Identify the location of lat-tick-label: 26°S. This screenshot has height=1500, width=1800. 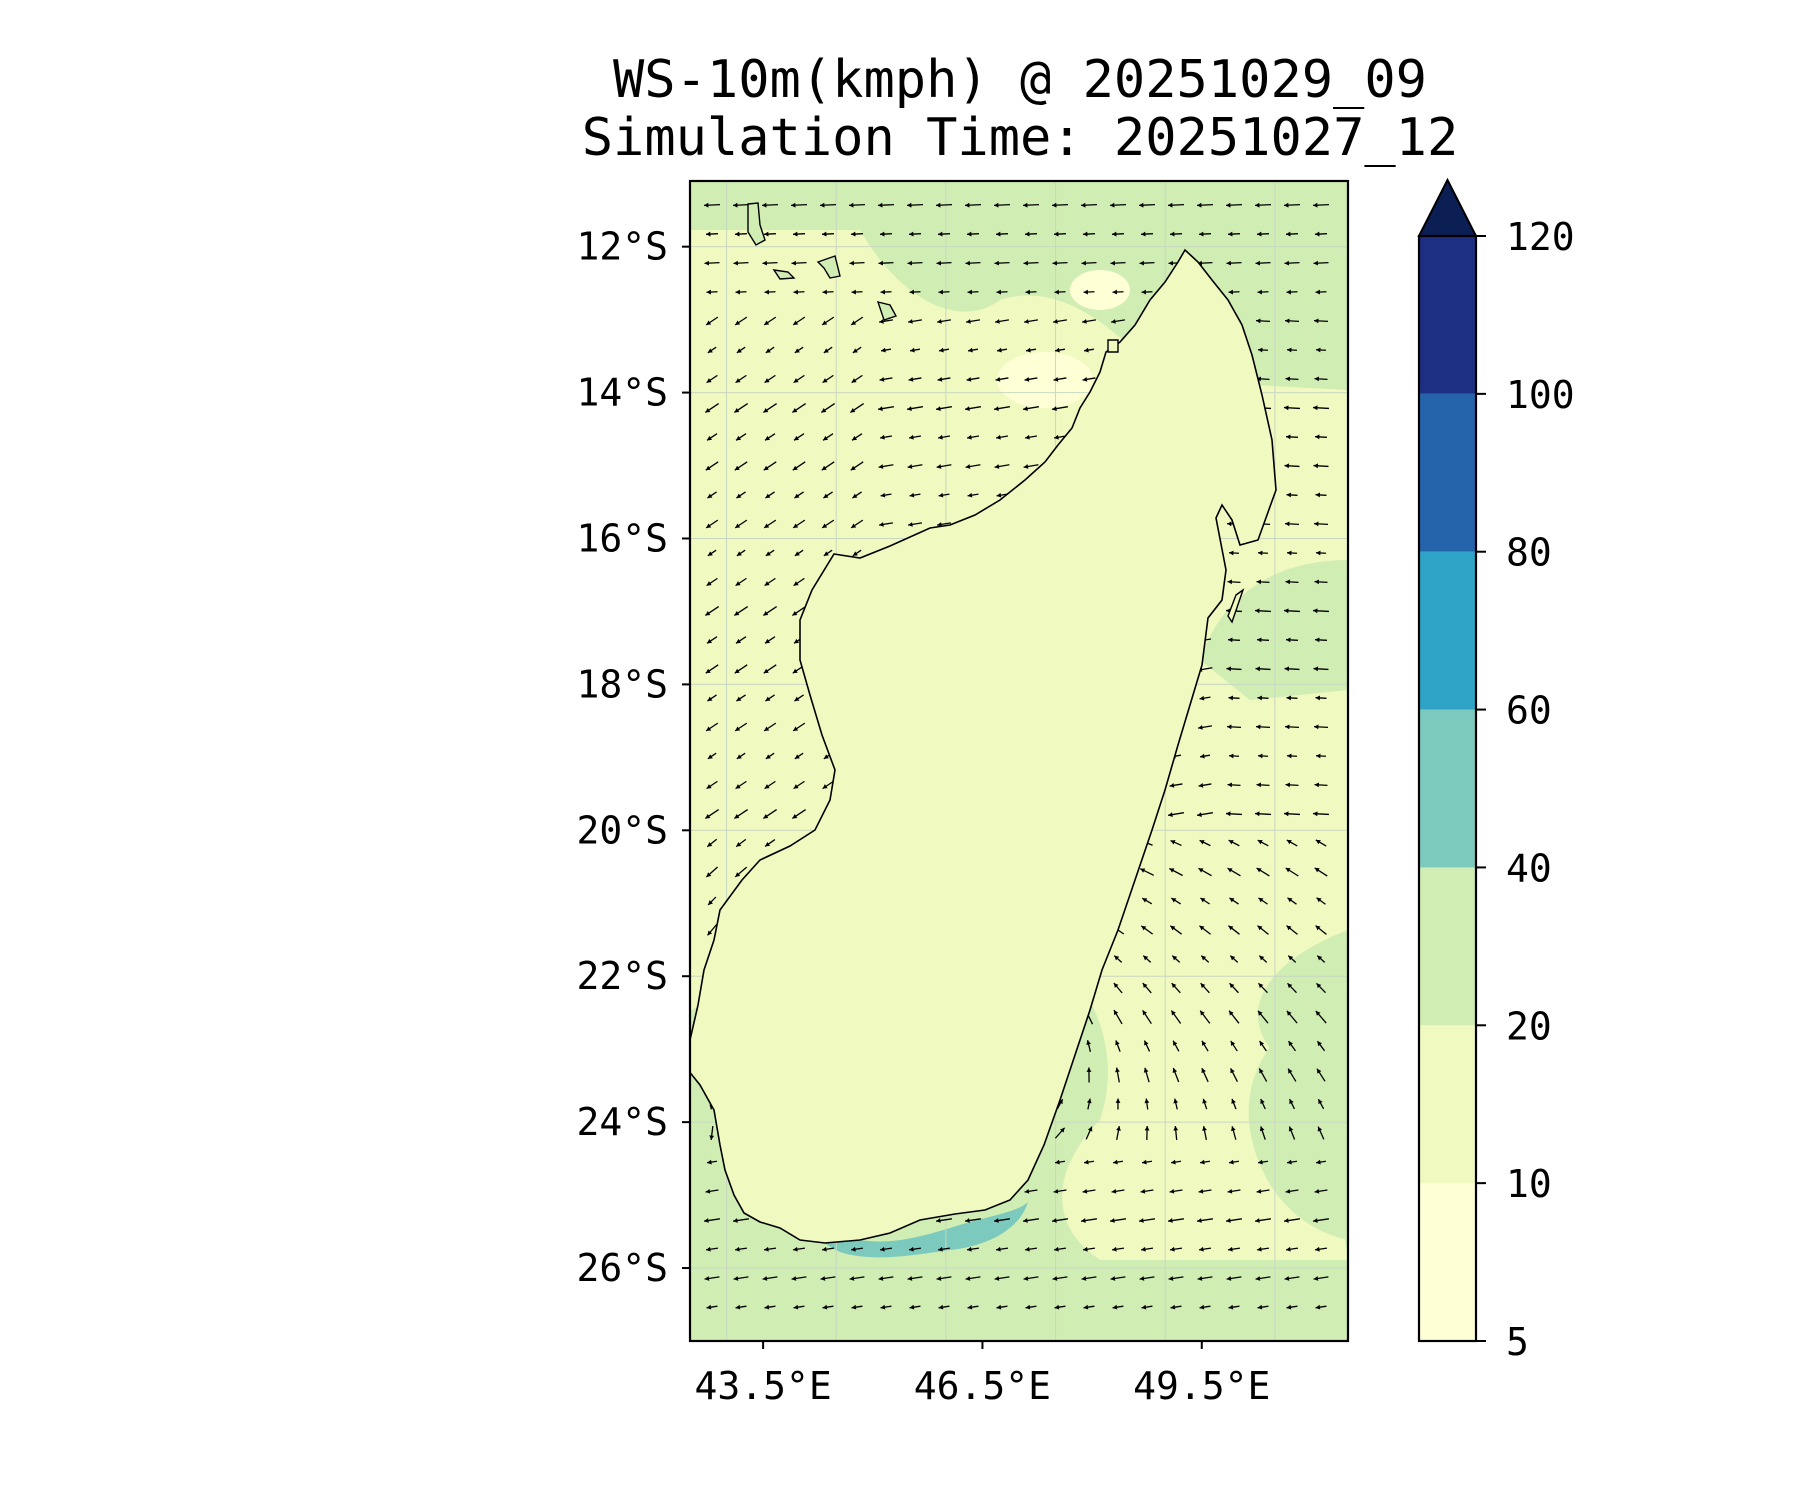
(622, 1268).